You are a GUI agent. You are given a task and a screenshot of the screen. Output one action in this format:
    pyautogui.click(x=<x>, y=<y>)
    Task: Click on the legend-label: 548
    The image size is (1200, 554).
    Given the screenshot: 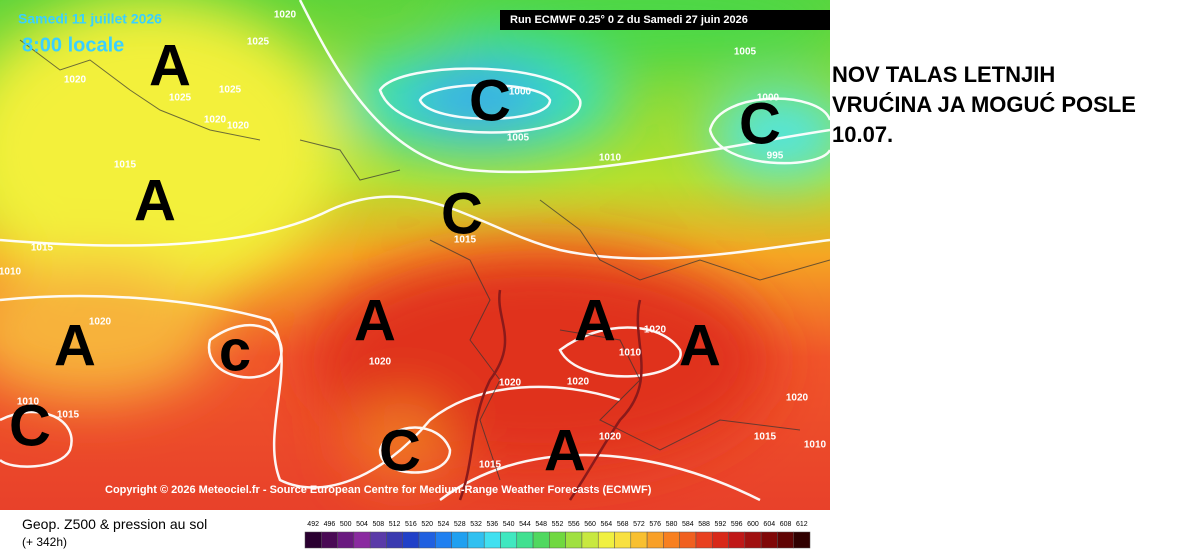 What is the action you would take?
    pyautogui.click(x=541, y=524)
    